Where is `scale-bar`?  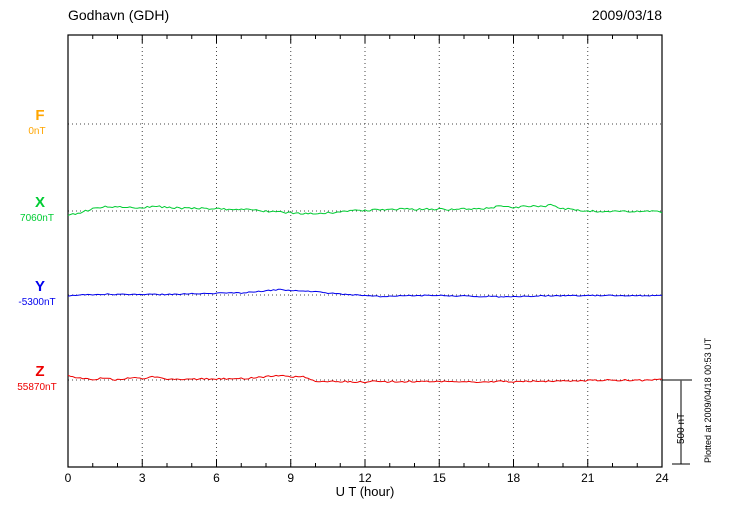 scale-bar is located at coordinates (677, 422).